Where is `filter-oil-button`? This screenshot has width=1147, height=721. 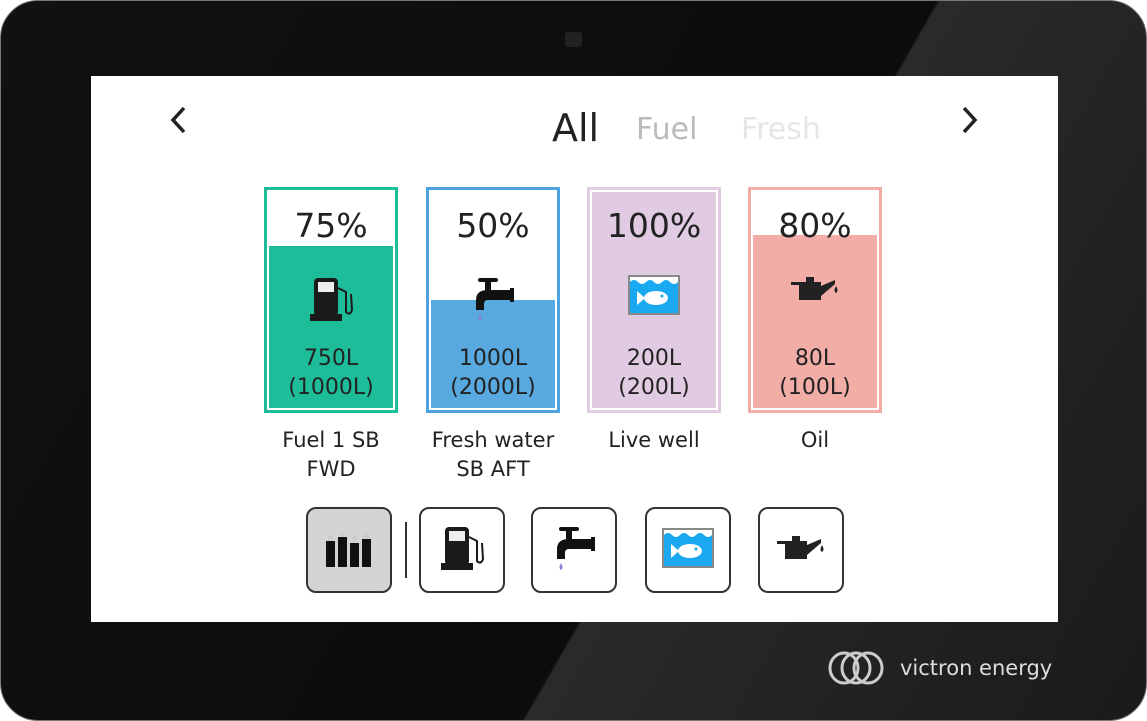
filter-oil-button is located at coordinates (801, 550).